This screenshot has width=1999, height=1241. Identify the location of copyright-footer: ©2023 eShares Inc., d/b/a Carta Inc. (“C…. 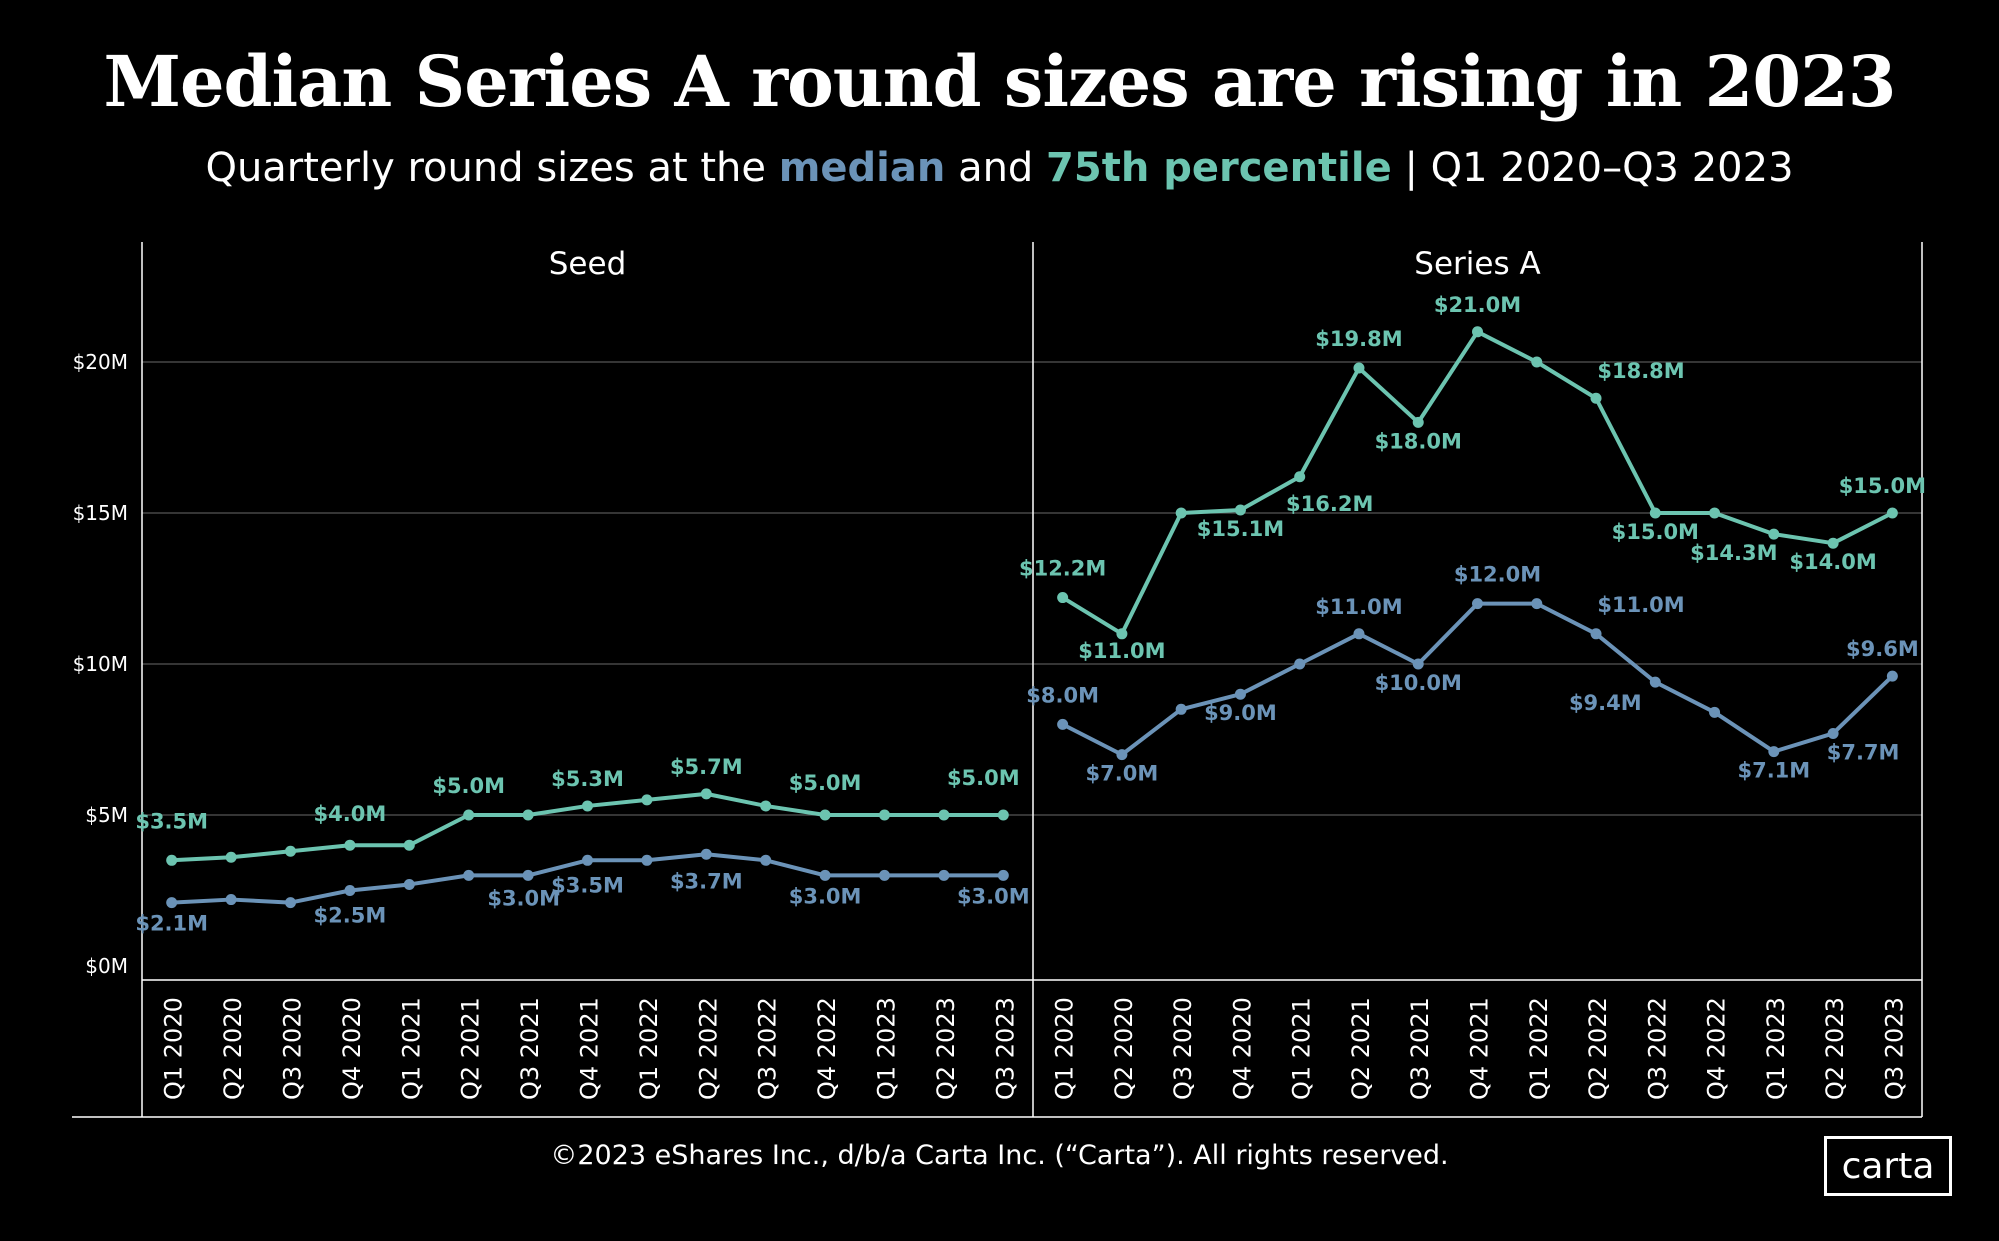
(999, 1155).